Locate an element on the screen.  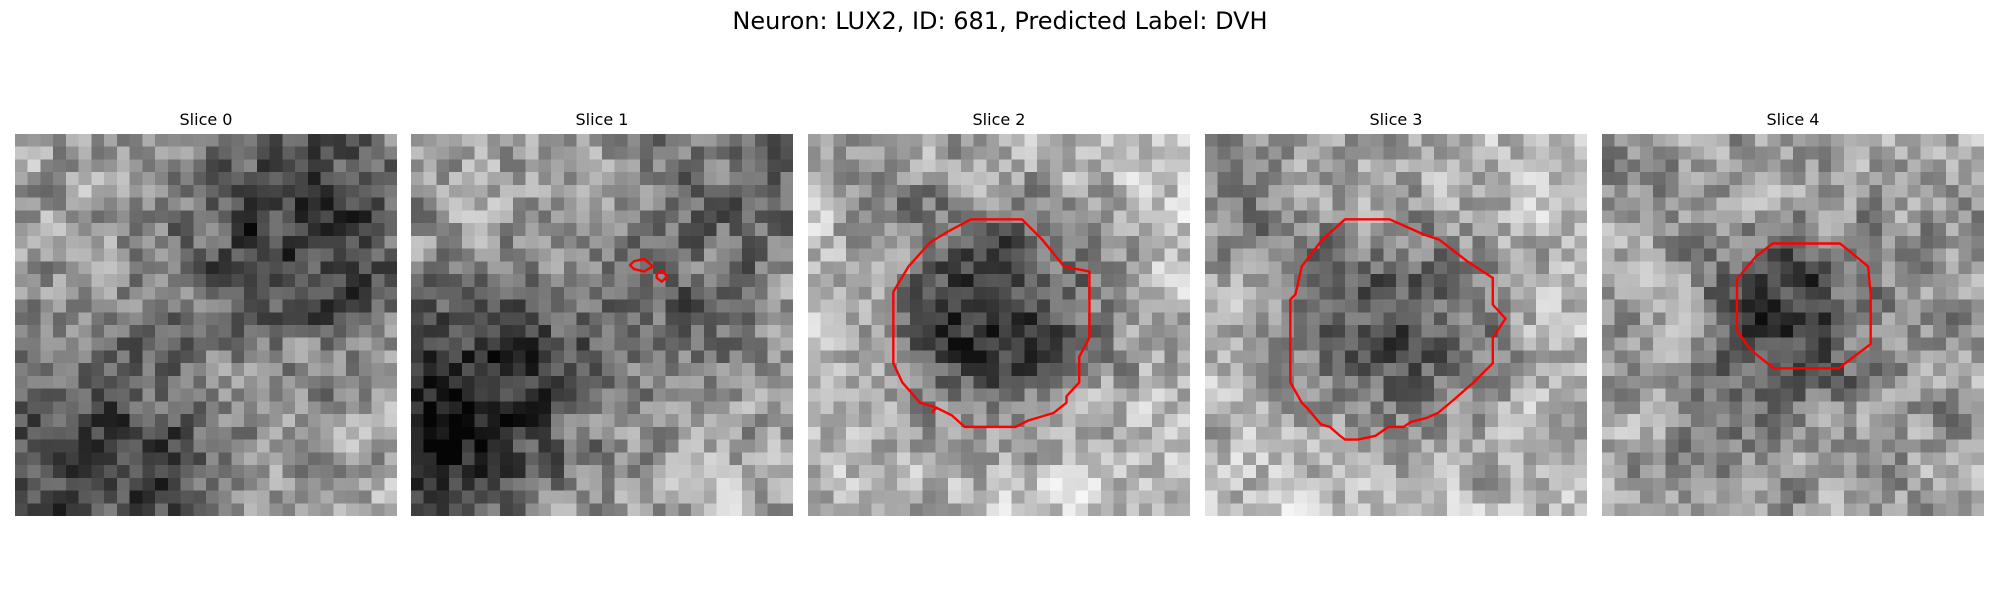
slice-panel-1: Slice 1 is located at coordinates (602, 313).